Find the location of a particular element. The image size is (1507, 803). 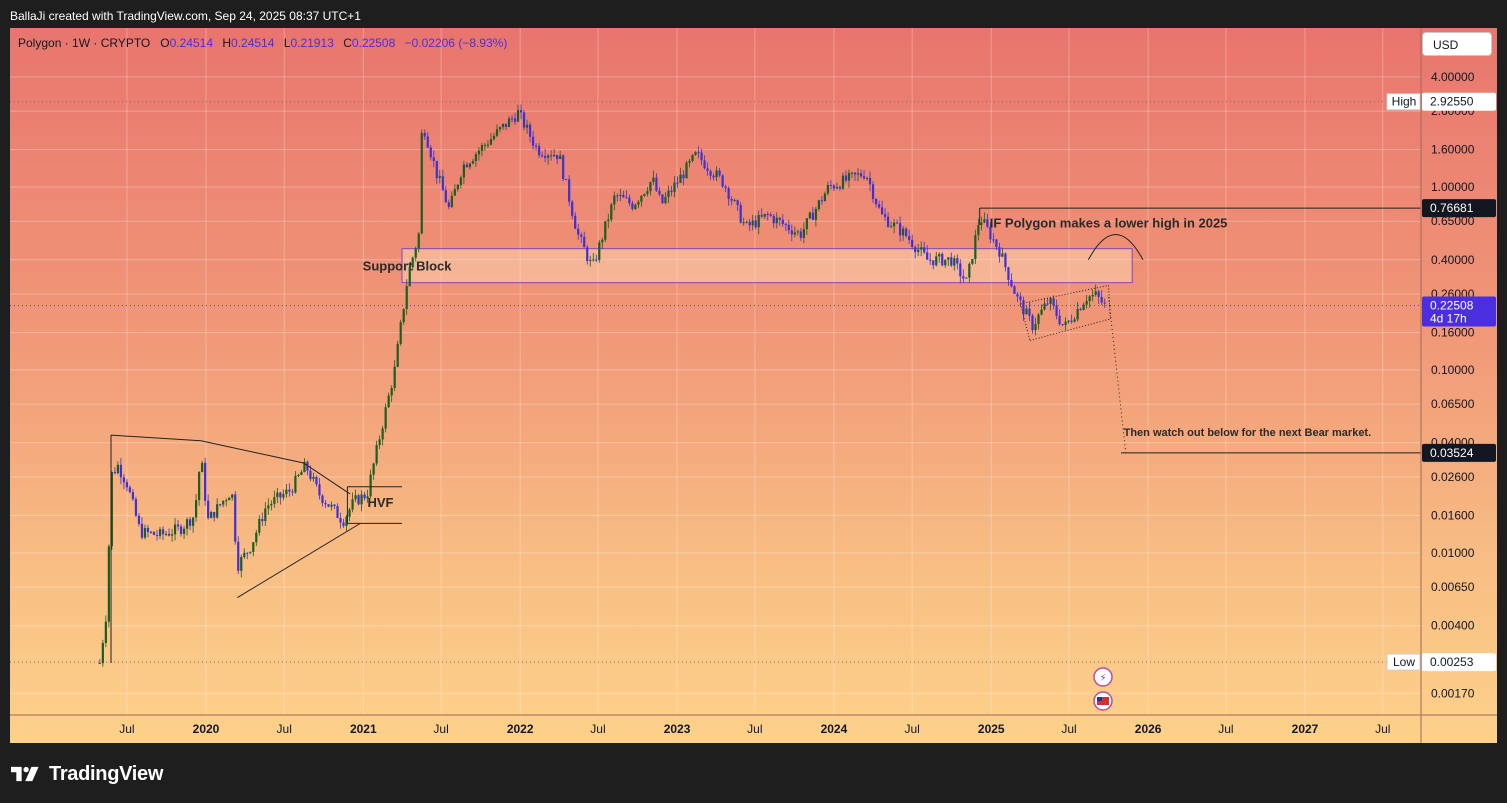

open-value: 0.24514 is located at coordinates (191, 43).